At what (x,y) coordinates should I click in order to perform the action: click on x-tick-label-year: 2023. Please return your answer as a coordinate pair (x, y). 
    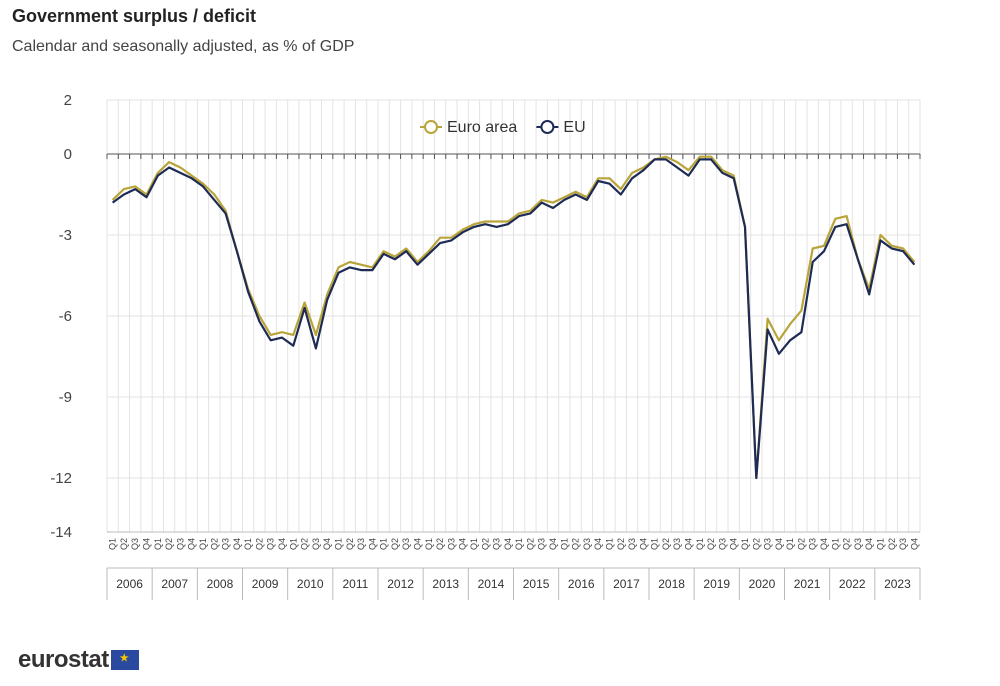
    Looking at the image, I should click on (897, 584).